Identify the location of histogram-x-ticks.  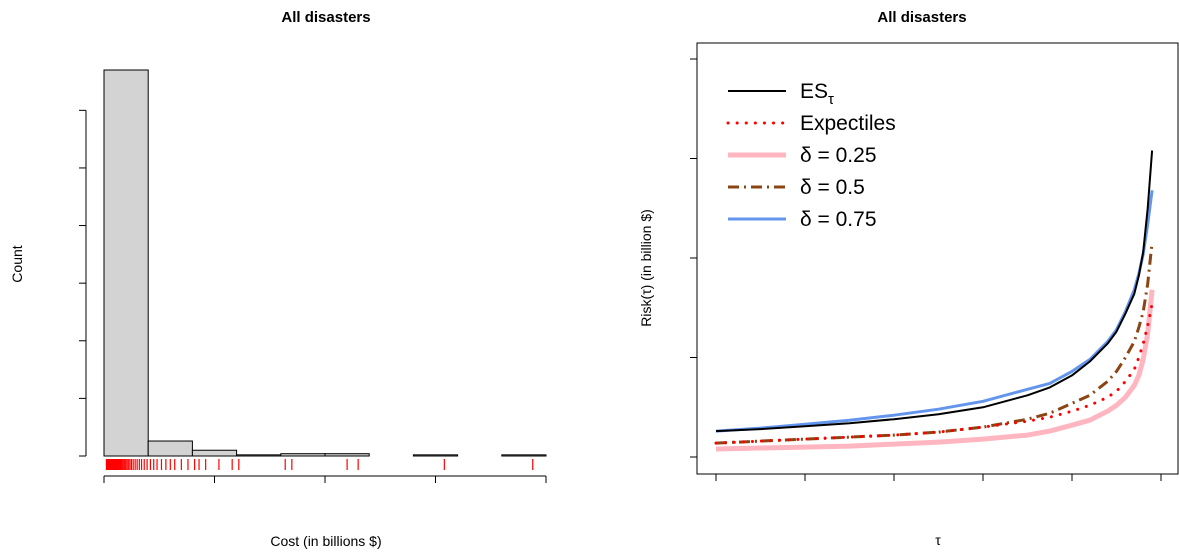
(325, 479).